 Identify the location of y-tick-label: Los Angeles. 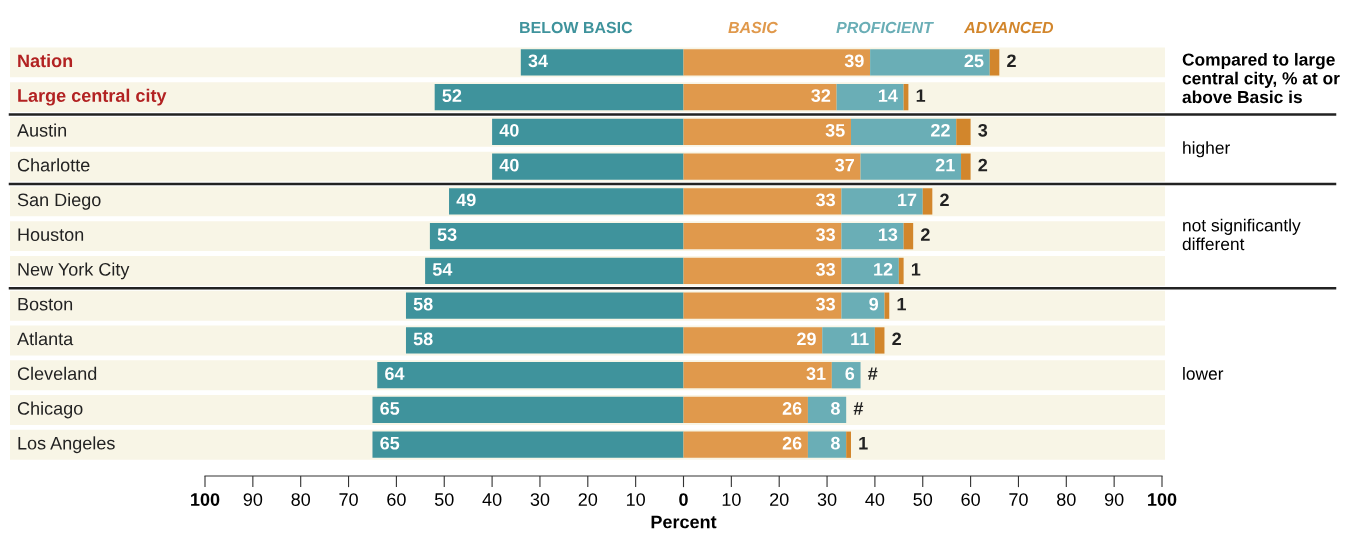
(66, 445).